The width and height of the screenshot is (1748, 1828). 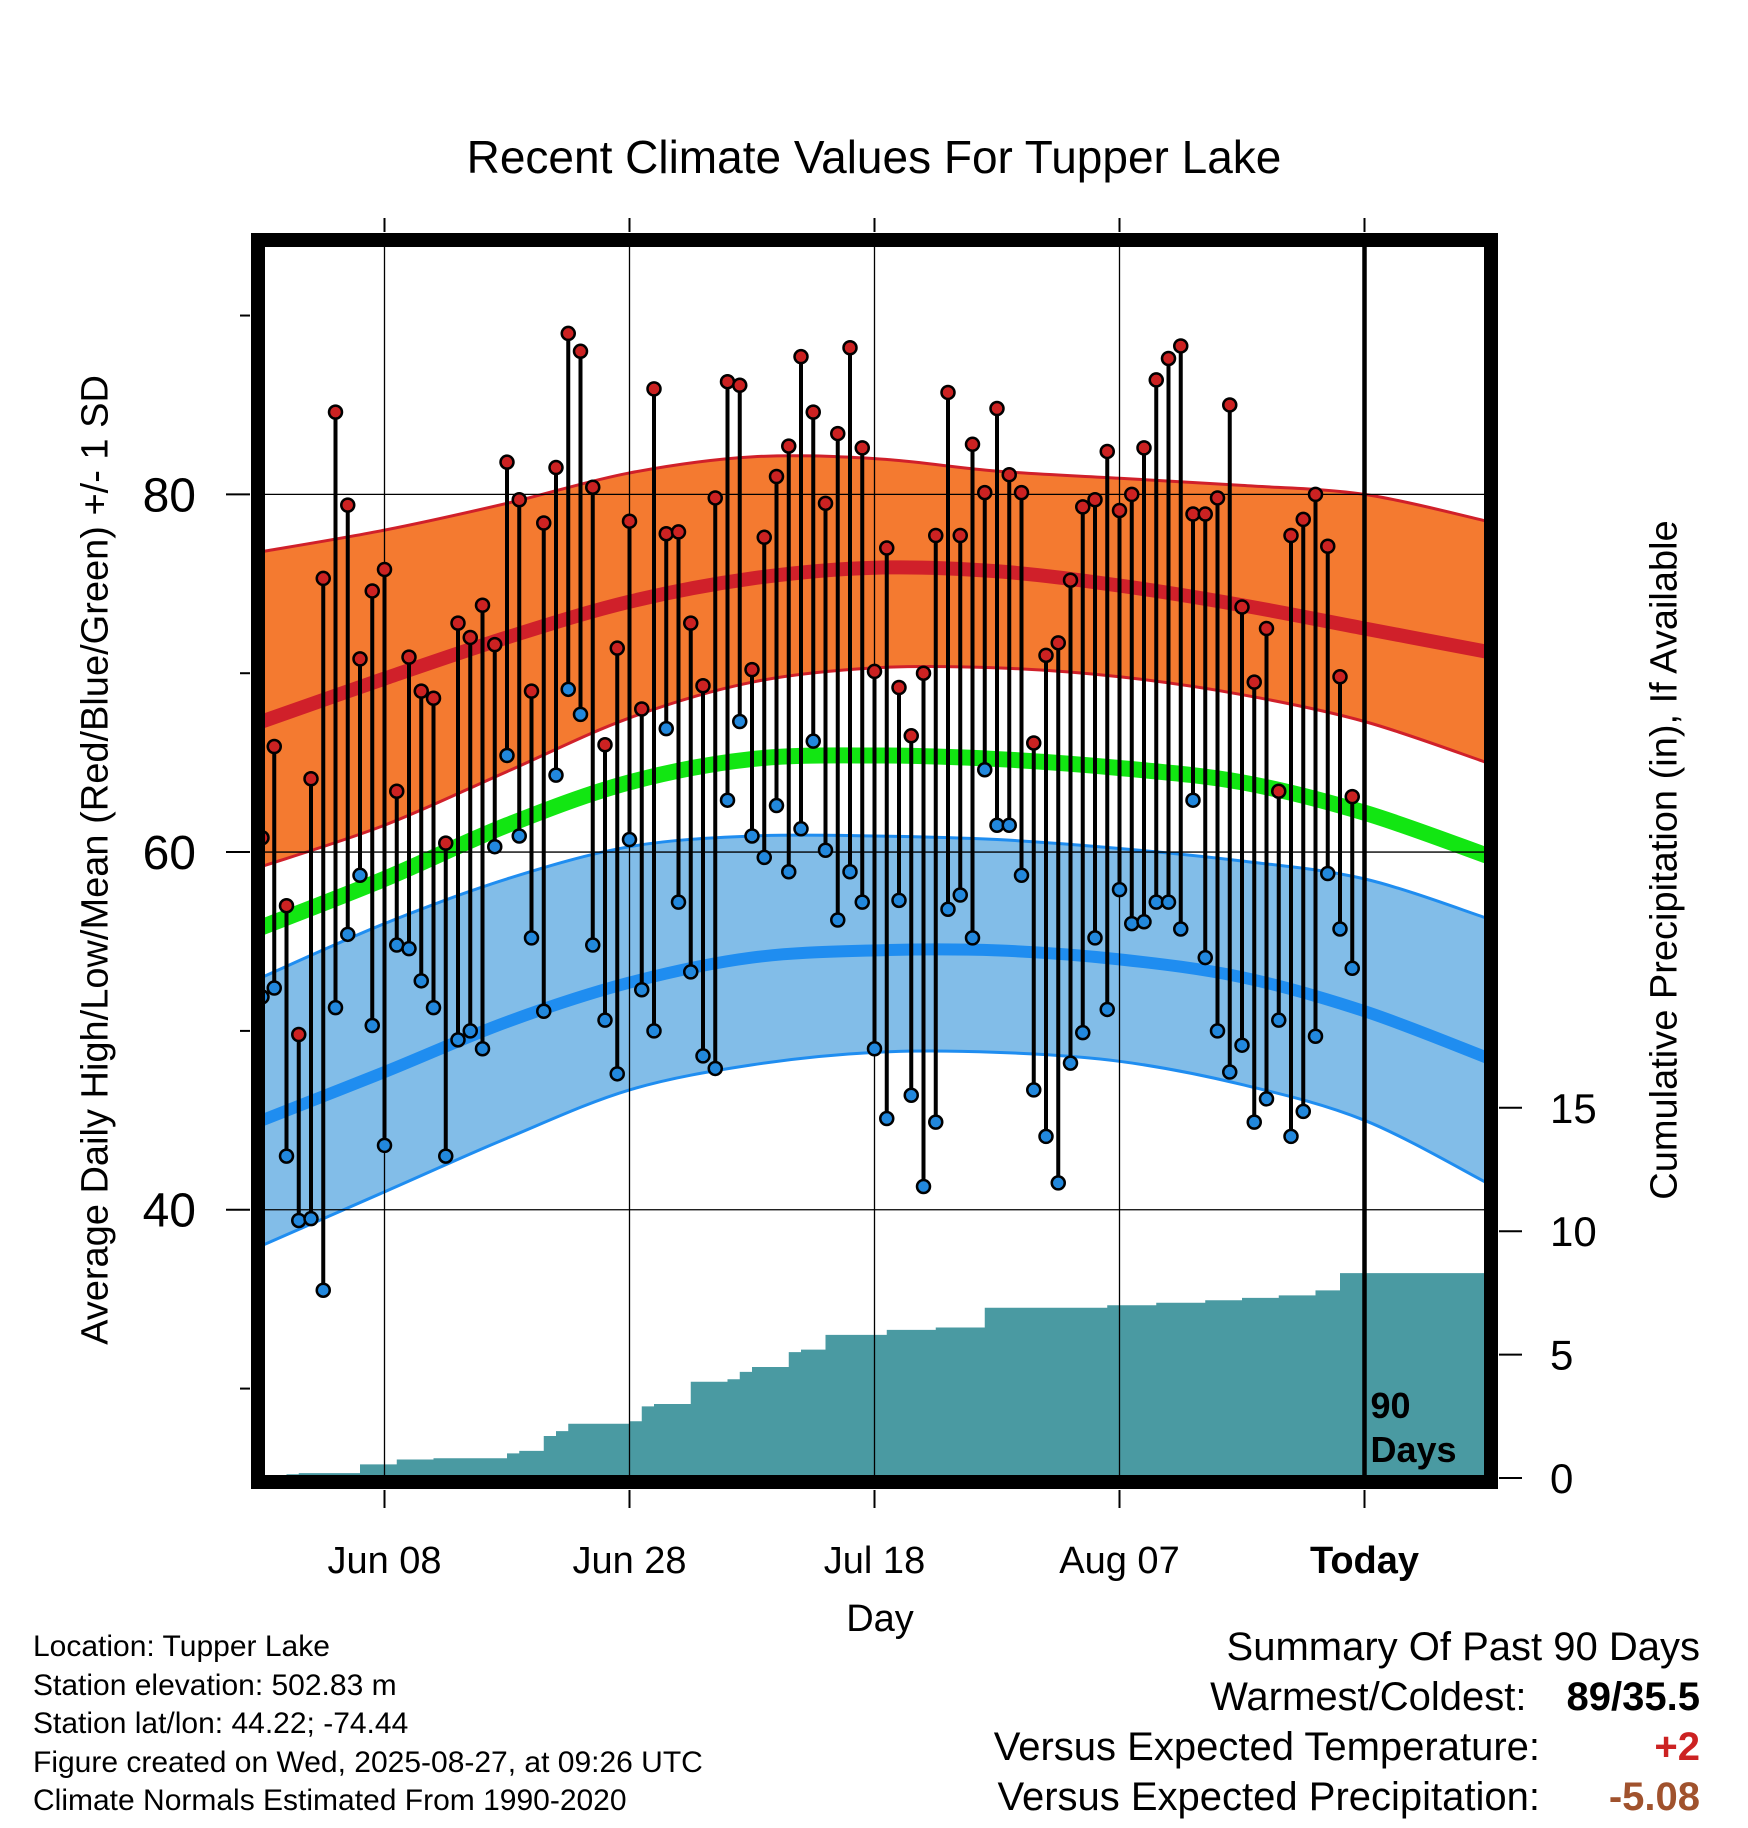 What do you see at coordinates (1368, 1697) in the screenshot?
I see `warmest-coldest-label: Warmest/Coldest:` at bounding box center [1368, 1697].